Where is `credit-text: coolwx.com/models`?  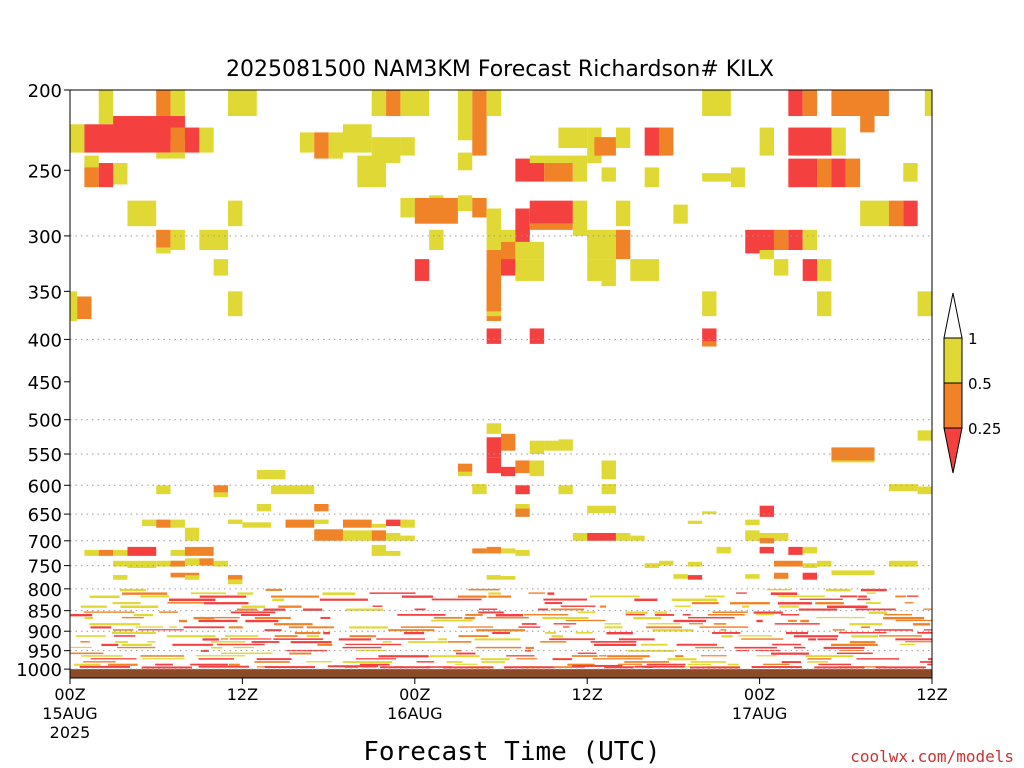 credit-text: coolwx.com/models is located at coordinates (932, 756).